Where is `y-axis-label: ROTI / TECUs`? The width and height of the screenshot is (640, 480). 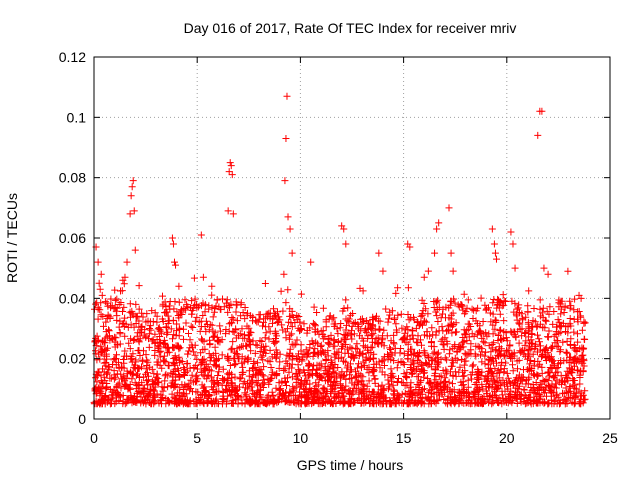 y-axis-label: ROTI / TECUs is located at coordinates (12, 238).